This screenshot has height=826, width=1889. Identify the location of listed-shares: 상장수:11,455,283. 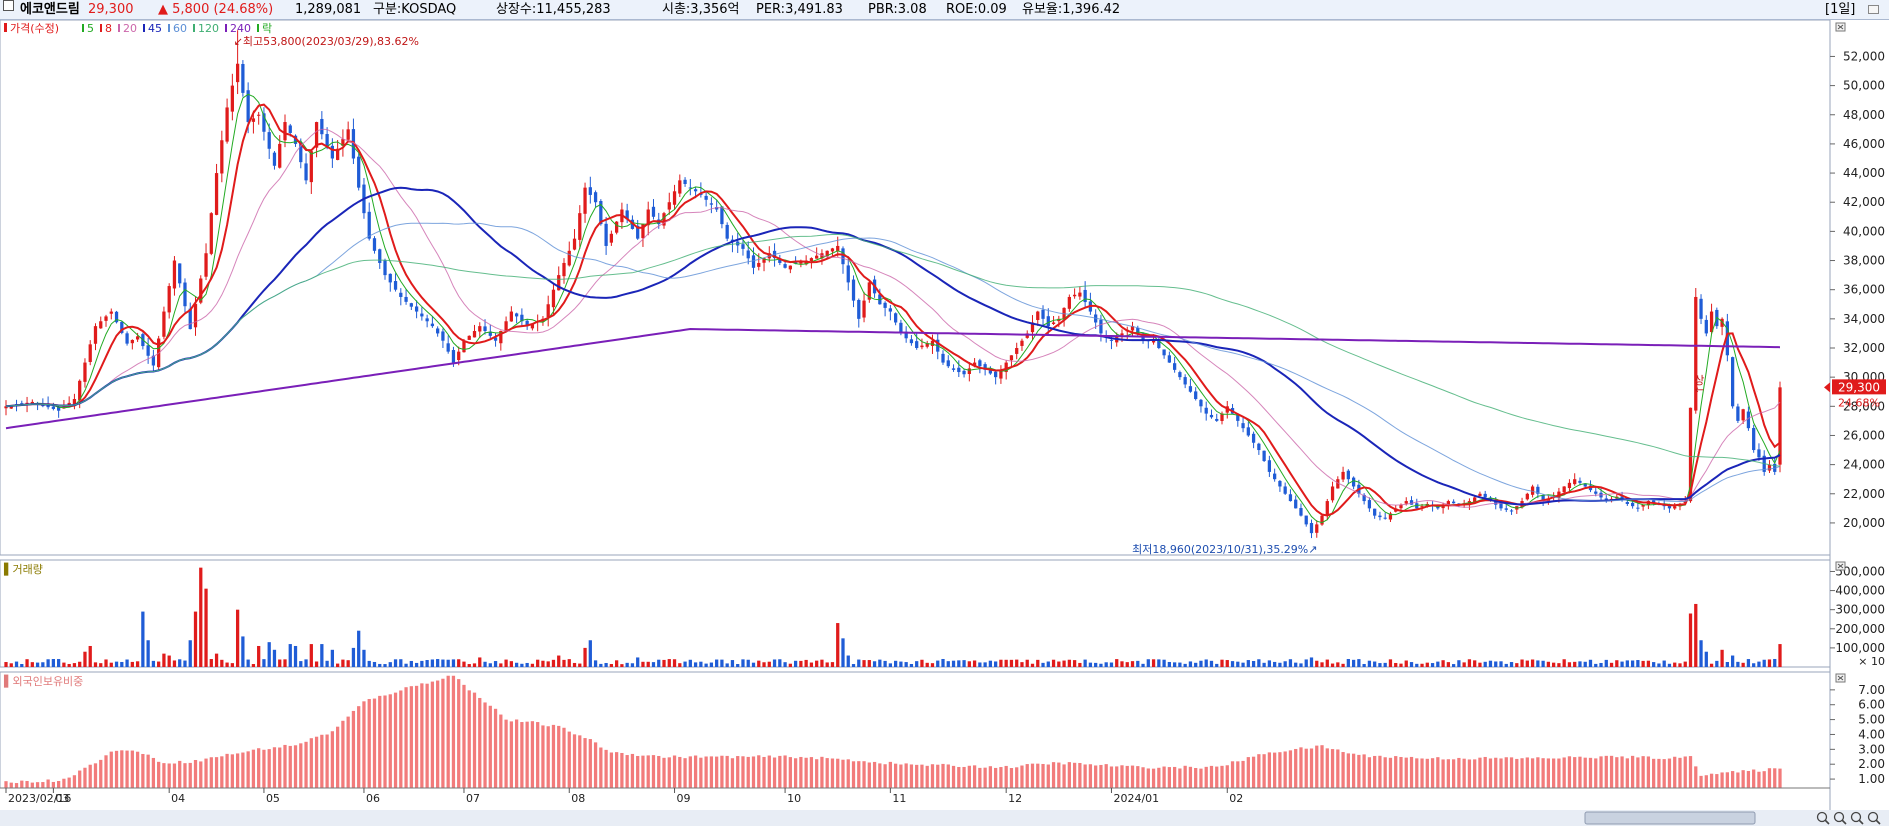
(553, 9).